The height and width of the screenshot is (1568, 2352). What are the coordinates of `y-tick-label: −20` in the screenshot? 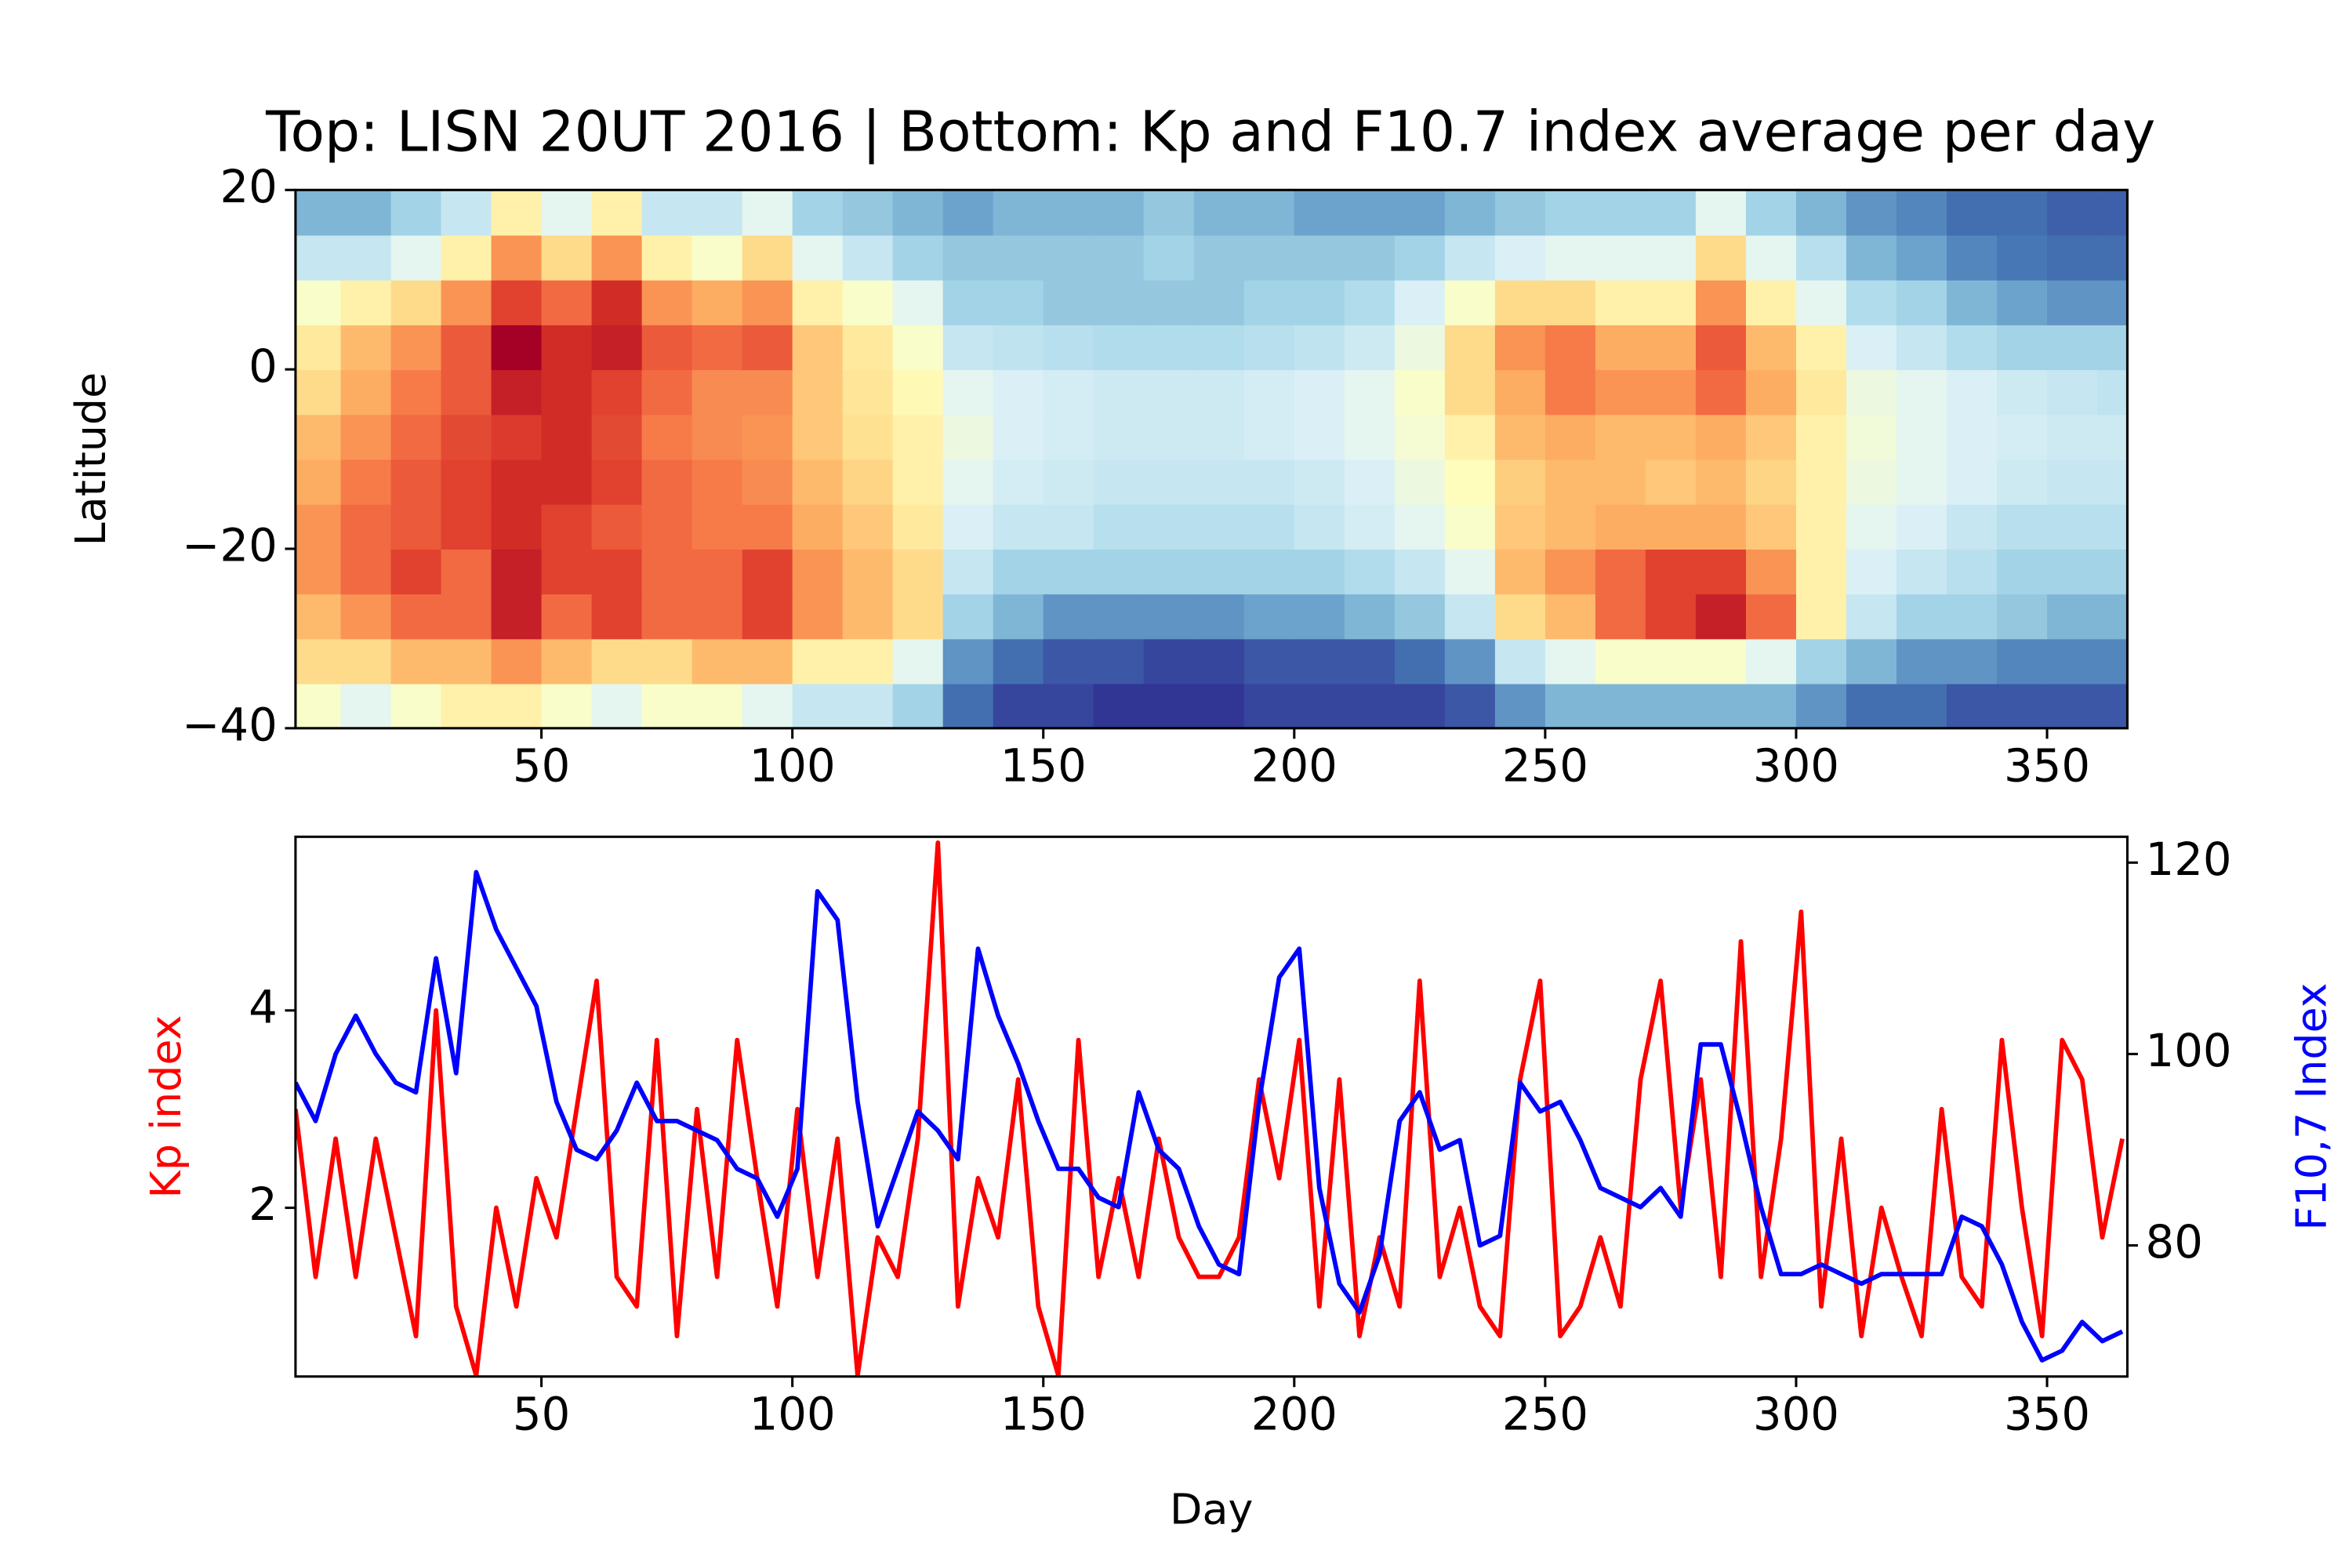 It's located at (230, 545).